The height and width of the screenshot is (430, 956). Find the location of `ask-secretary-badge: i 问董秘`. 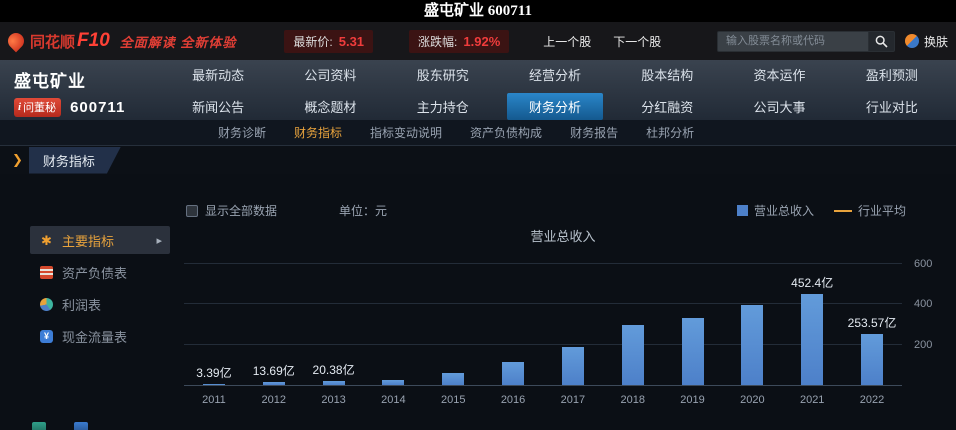

ask-secretary-badge: i 问董秘 is located at coordinates (38, 107).